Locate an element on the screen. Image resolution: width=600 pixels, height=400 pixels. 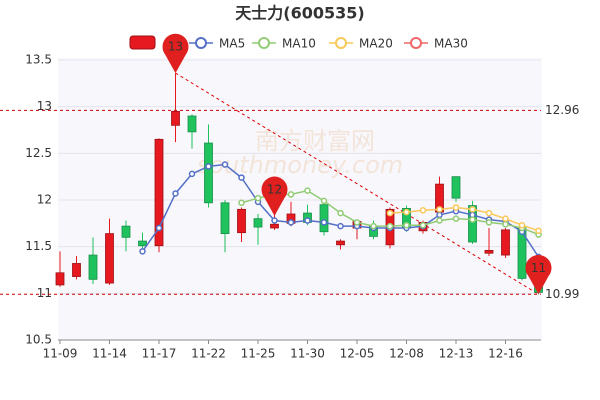
watermark-sub: southmoney.com is located at coordinates (300, 165).